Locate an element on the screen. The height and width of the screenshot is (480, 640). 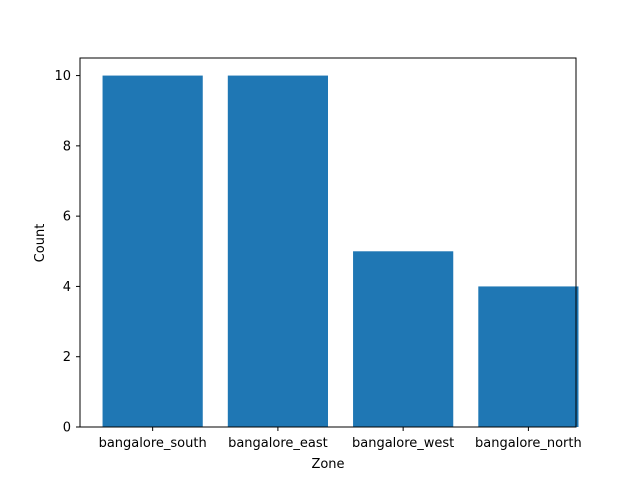
x-tick-label: bangalore_north is located at coordinates (528, 443).